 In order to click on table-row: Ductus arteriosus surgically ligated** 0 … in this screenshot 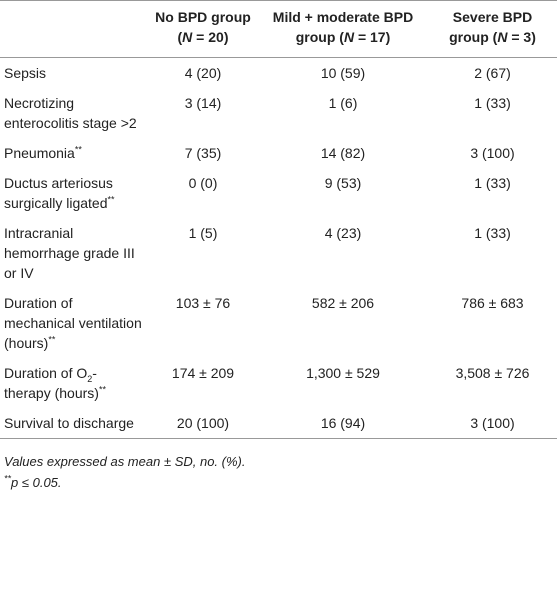, I will do `click(278, 193)`.